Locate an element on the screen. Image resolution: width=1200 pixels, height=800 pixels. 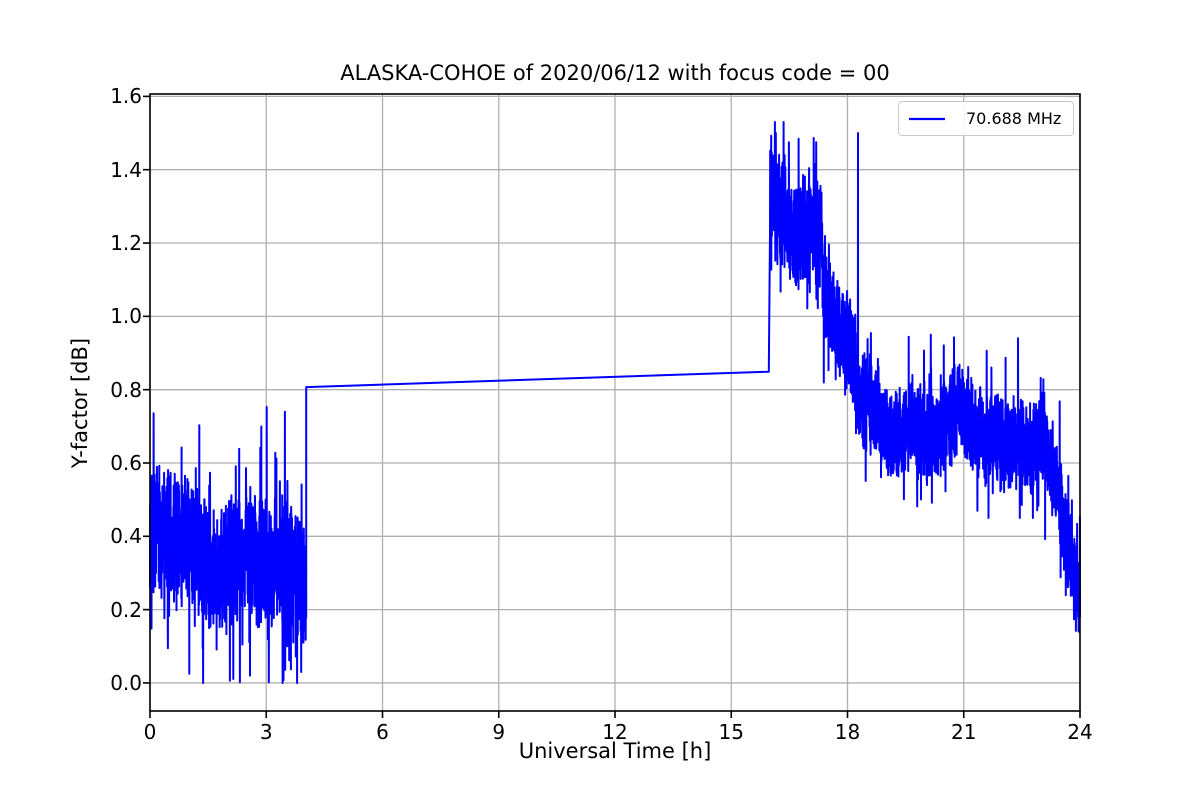
y-tick-label: 0.6 is located at coordinates (126, 462).